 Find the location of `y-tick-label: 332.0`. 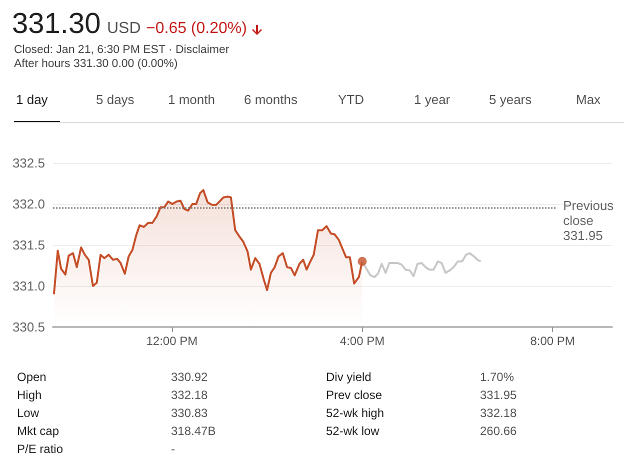

y-tick-label: 332.0 is located at coordinates (28, 204).